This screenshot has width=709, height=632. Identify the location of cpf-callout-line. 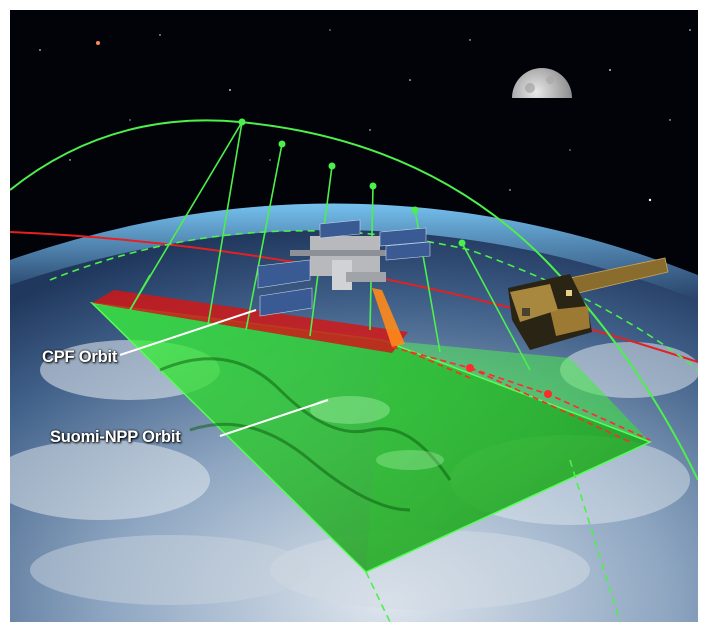
(188, 332).